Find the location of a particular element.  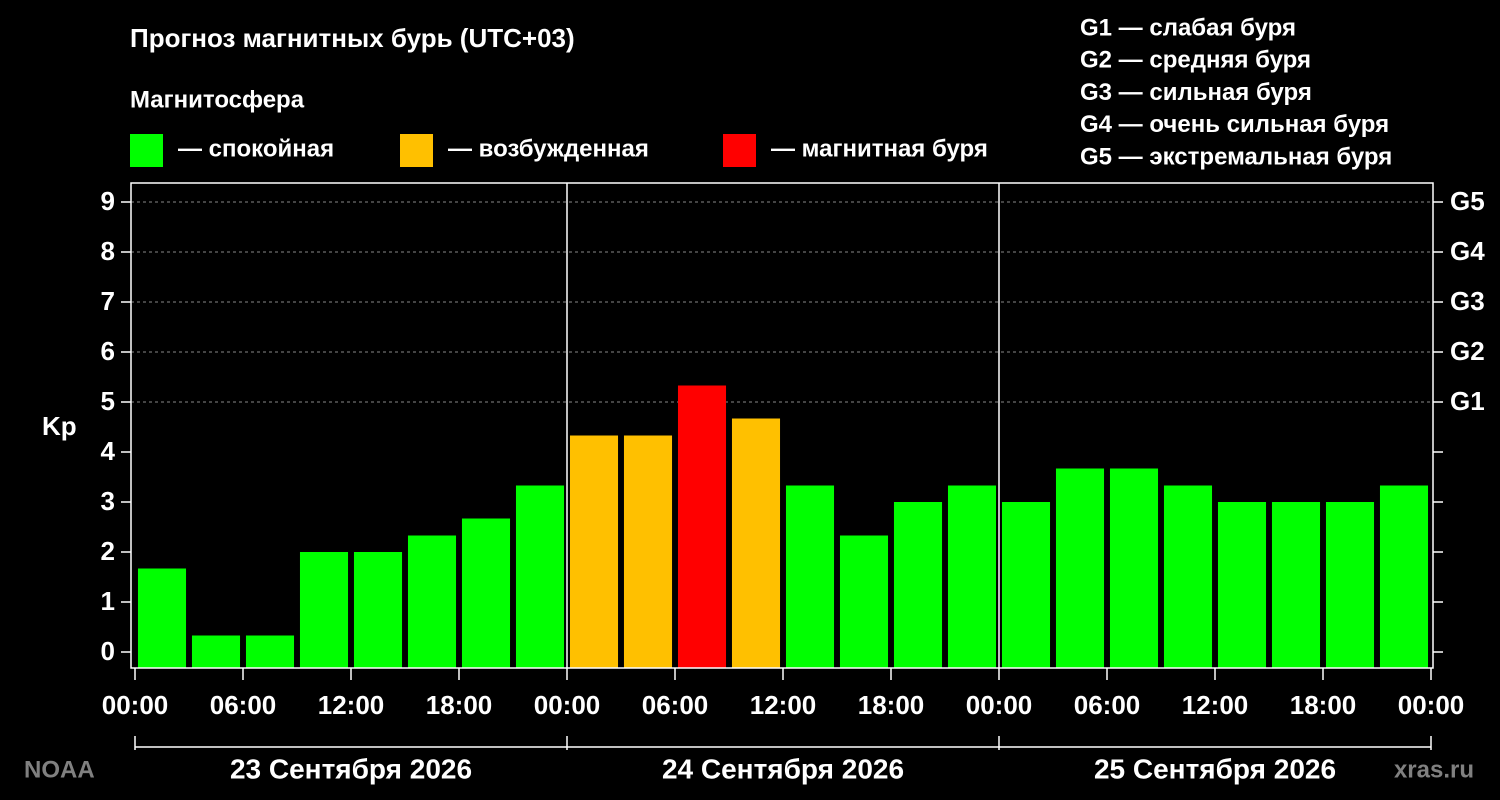

watermark: NOAA is located at coordinates (59, 769).